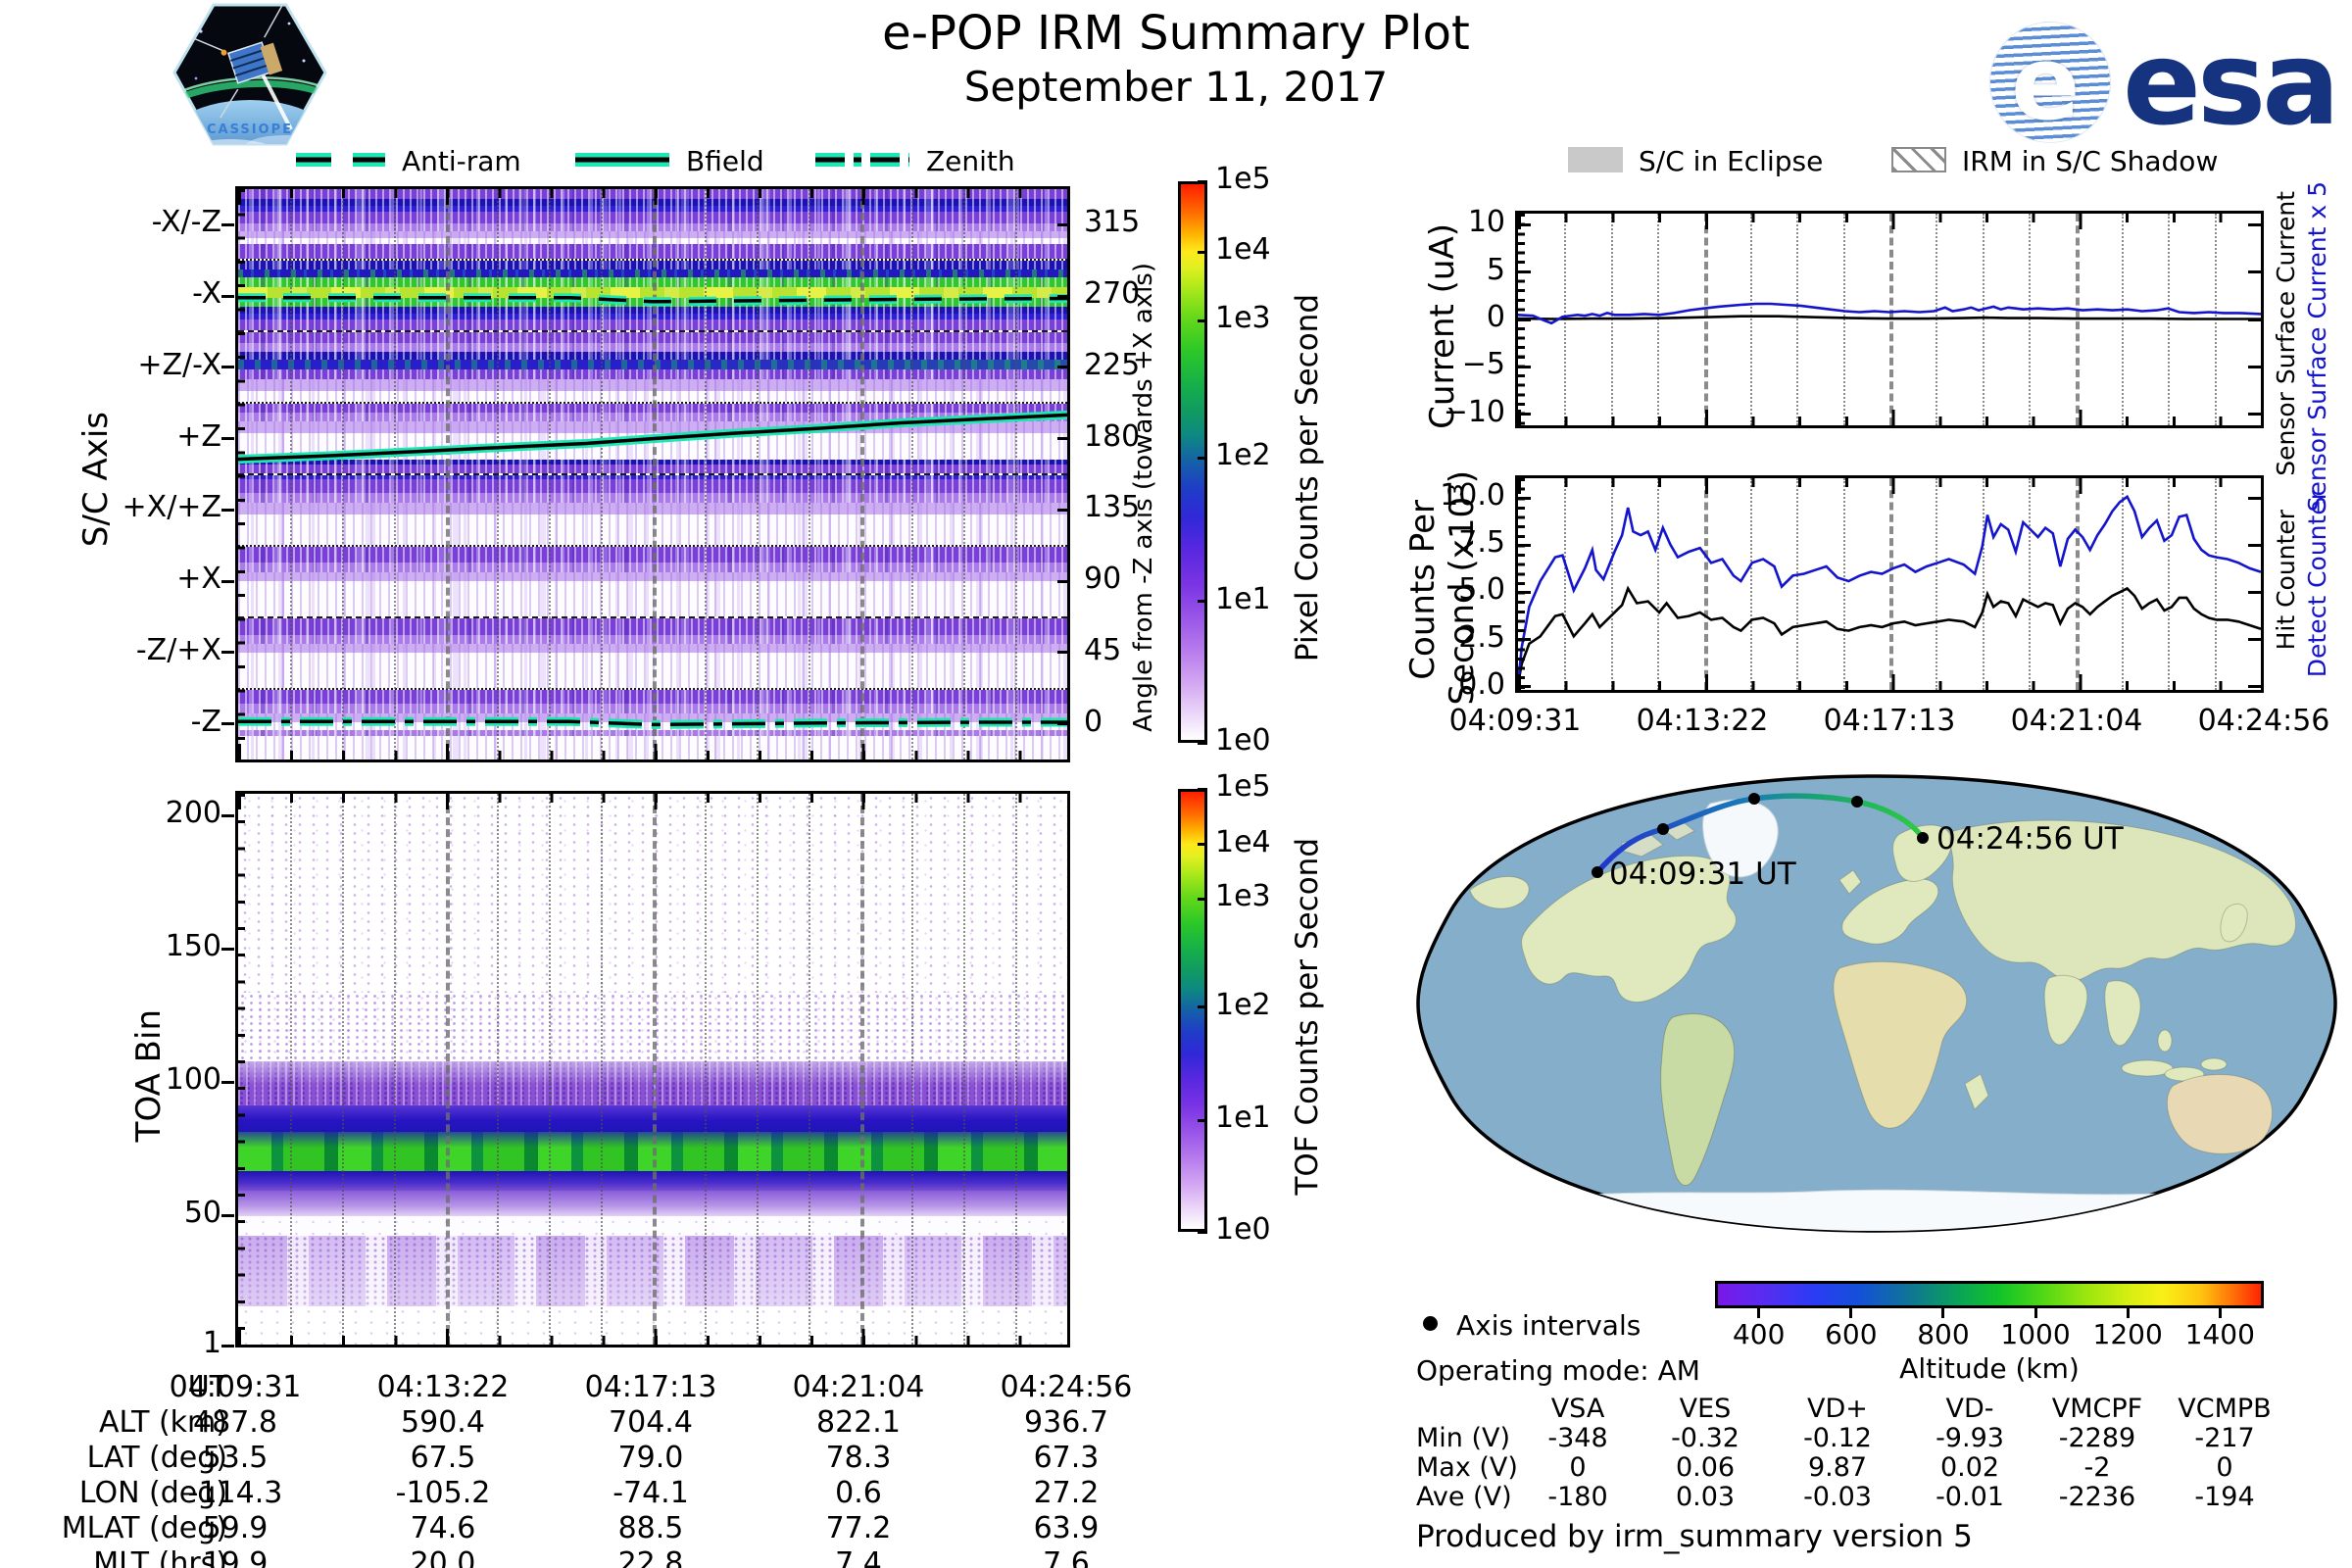 The image size is (2352, 1568). Describe the element at coordinates (193, 946) in the screenshot. I see `toa-tick-label: 150` at that location.